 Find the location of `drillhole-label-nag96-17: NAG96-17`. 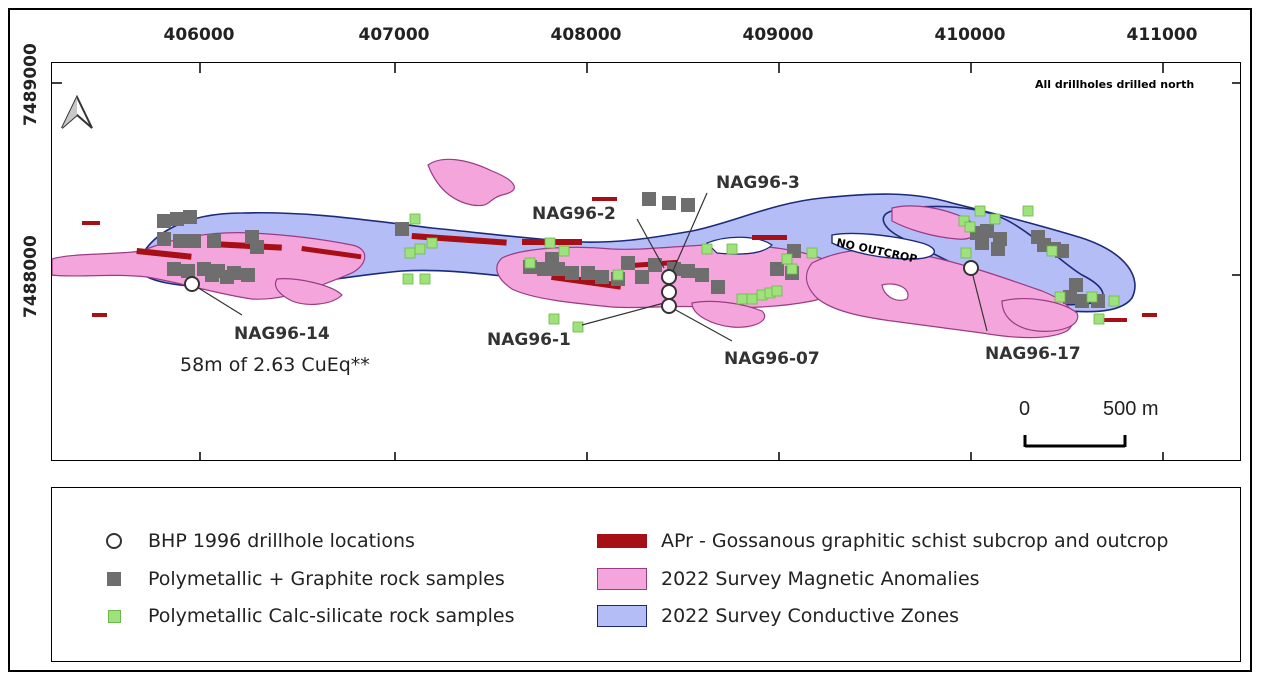

drillhole-label-nag96-17: NAG96-17 is located at coordinates (1033, 354).